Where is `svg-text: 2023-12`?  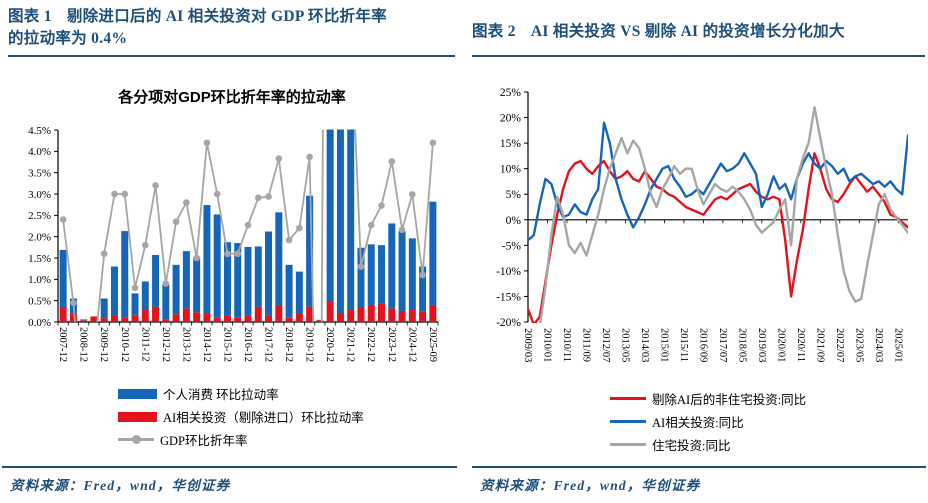
svg-text: 2023-12 is located at coordinates (391, 344).